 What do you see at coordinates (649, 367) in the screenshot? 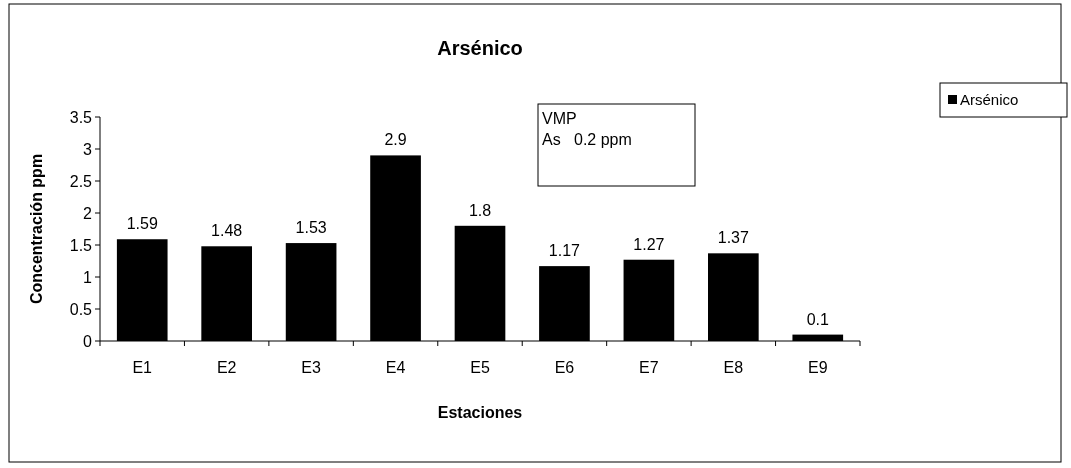
I see `x-tick-label: E7` at bounding box center [649, 367].